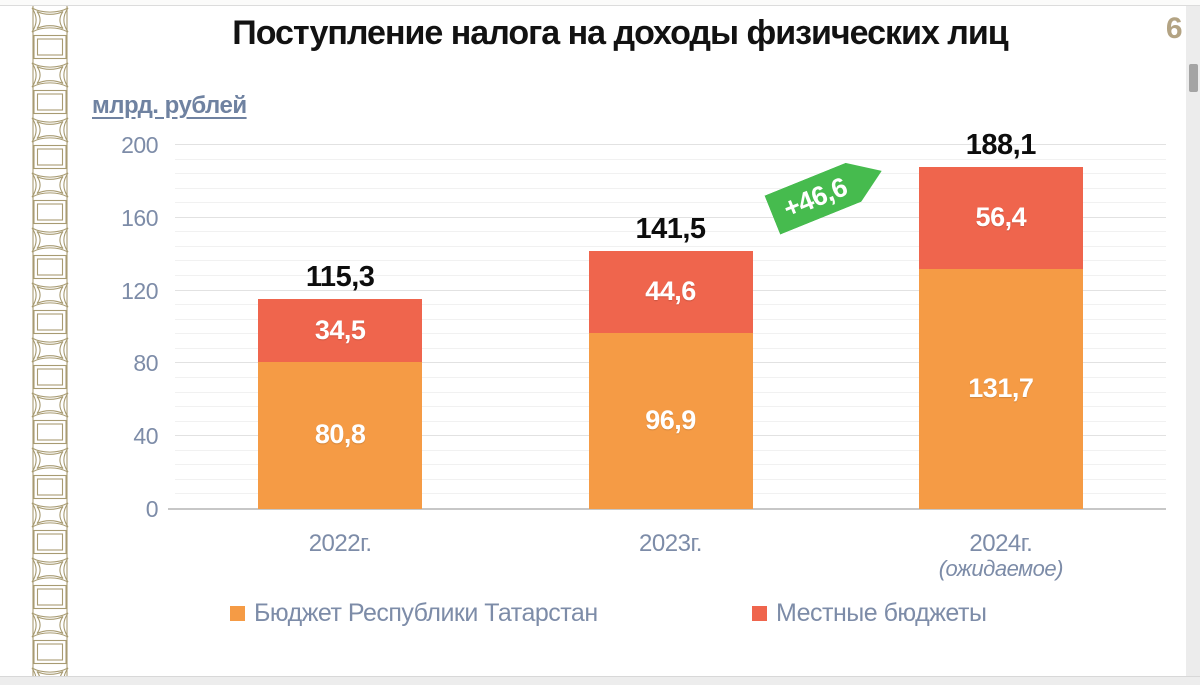 Image resolution: width=1200 pixels, height=685 pixels. What do you see at coordinates (139, 217) in the screenshot?
I see `y-tick-label: 160` at bounding box center [139, 217].